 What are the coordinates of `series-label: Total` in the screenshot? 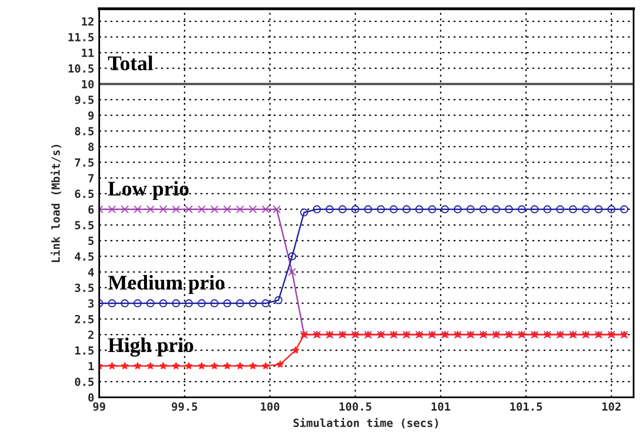 It's located at (130, 63).